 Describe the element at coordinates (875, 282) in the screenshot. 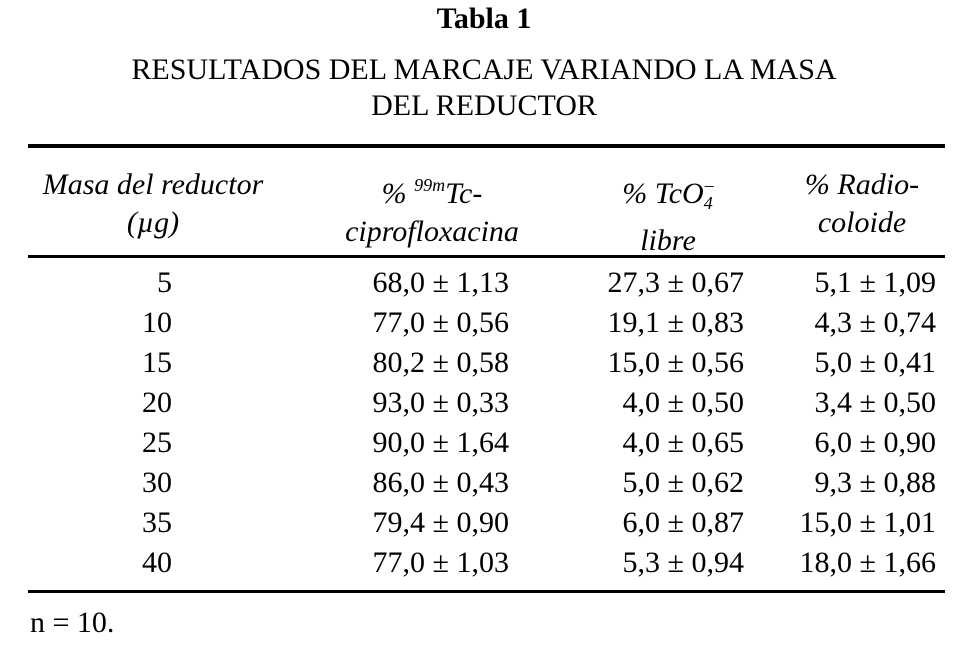

I see `cell-coloide: 5,1 ± 1,09` at that location.